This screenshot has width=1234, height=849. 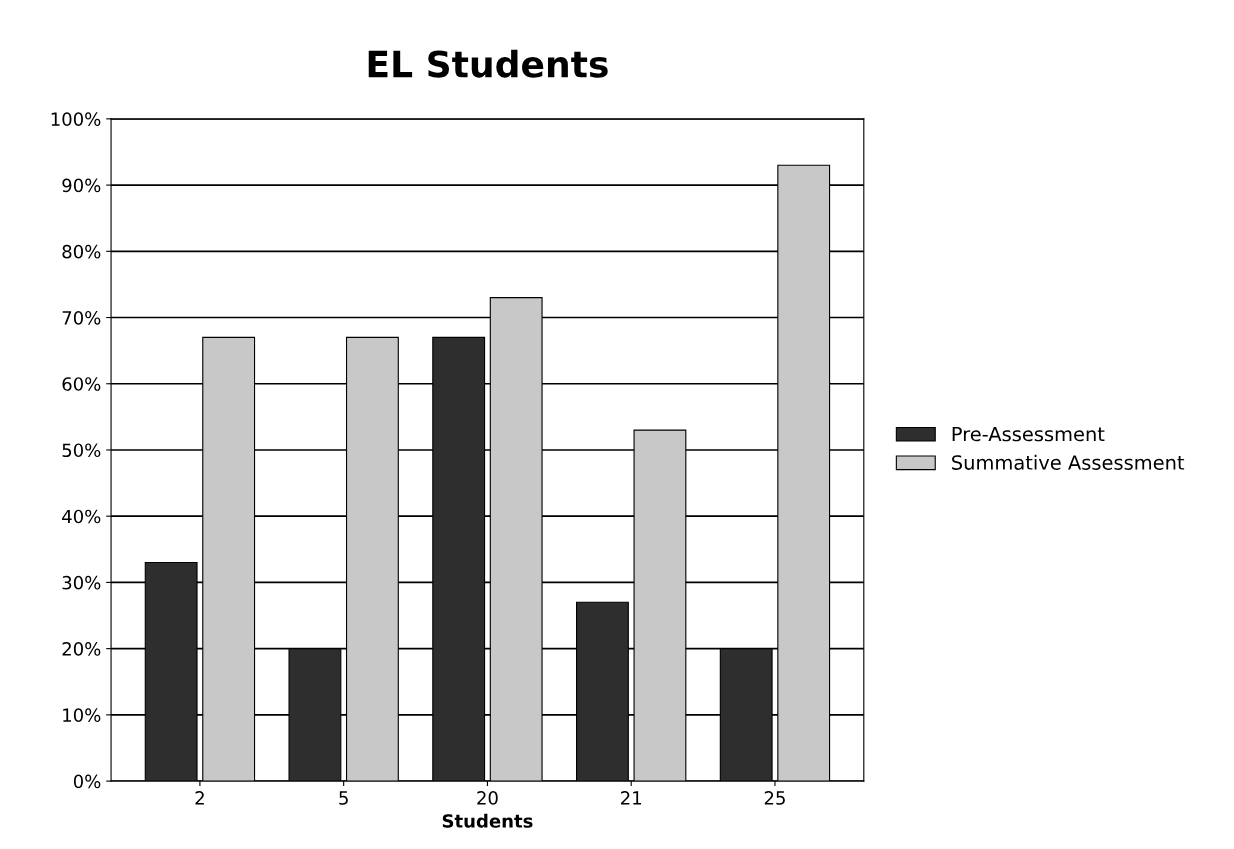 I want to click on y-tick-label: 20%, so click(x=81, y=649).